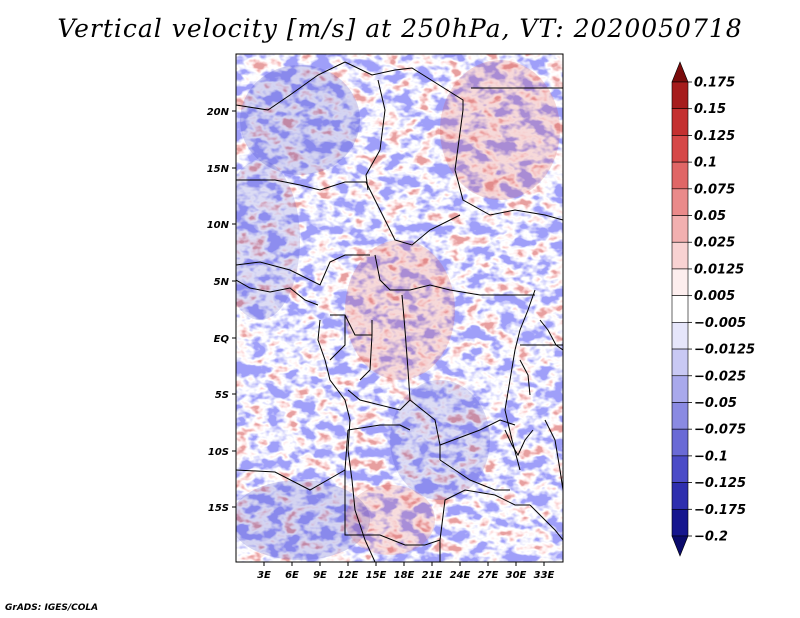 This screenshot has height=618, width=800. I want to click on colorbar-label: −0.075, so click(720, 430).